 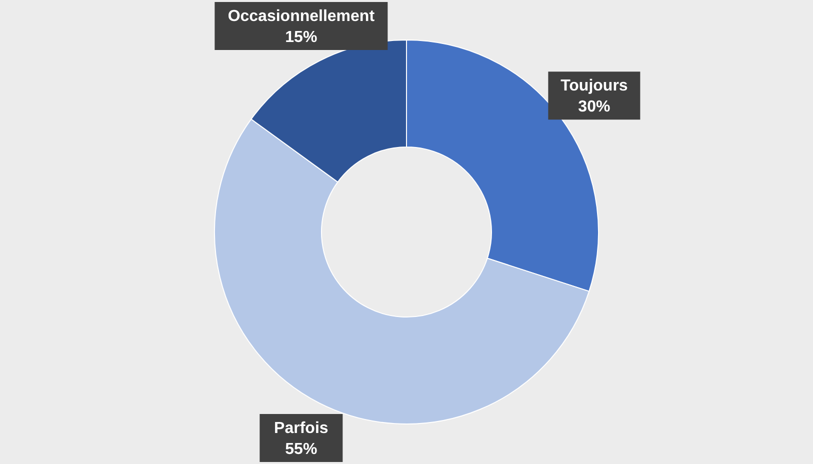 I want to click on data-label: 55%, so click(x=301, y=449).